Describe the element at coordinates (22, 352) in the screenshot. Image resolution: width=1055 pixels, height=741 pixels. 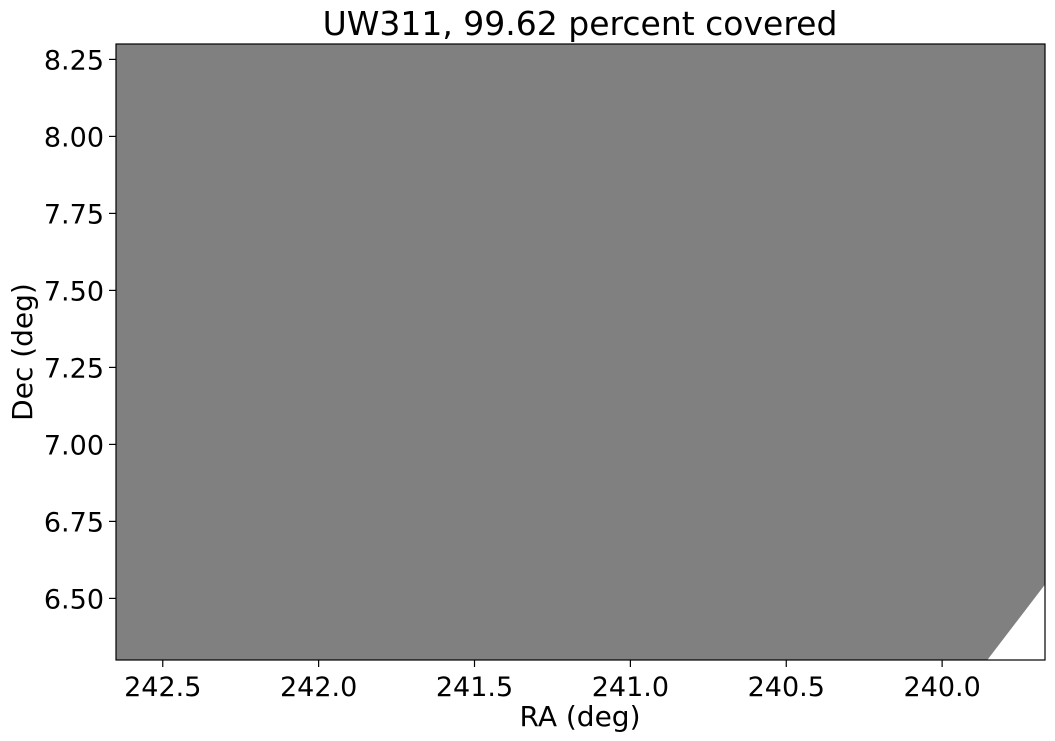
I see `y-axis-label: Dec (deg)` at that location.